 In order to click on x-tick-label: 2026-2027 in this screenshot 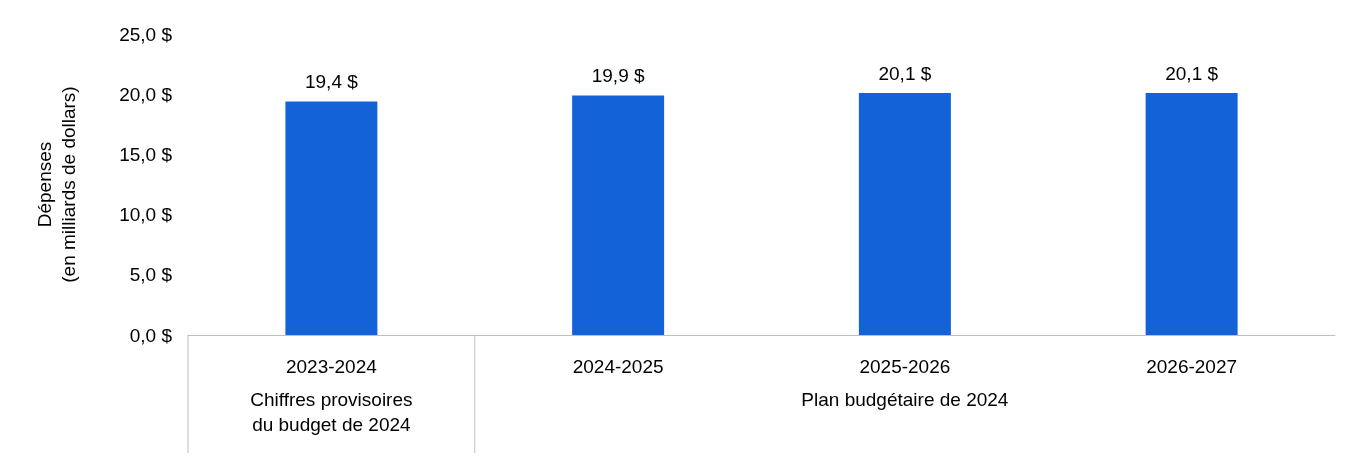, I will do `click(1192, 366)`.